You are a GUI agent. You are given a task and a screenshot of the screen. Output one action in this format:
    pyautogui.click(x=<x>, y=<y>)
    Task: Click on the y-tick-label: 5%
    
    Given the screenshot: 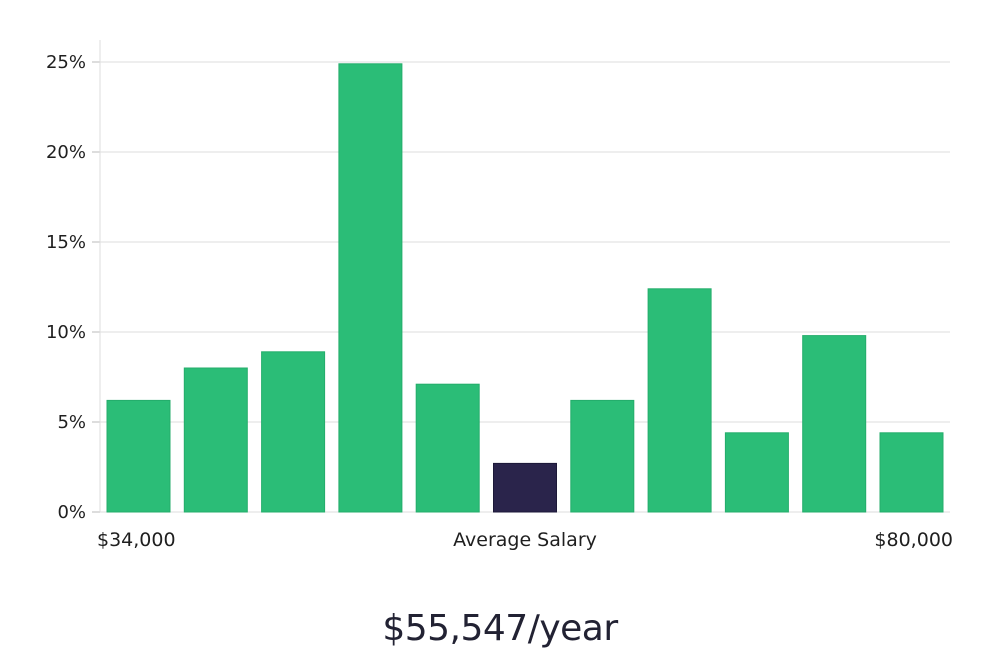 What is the action you would take?
    pyautogui.click(x=71, y=422)
    